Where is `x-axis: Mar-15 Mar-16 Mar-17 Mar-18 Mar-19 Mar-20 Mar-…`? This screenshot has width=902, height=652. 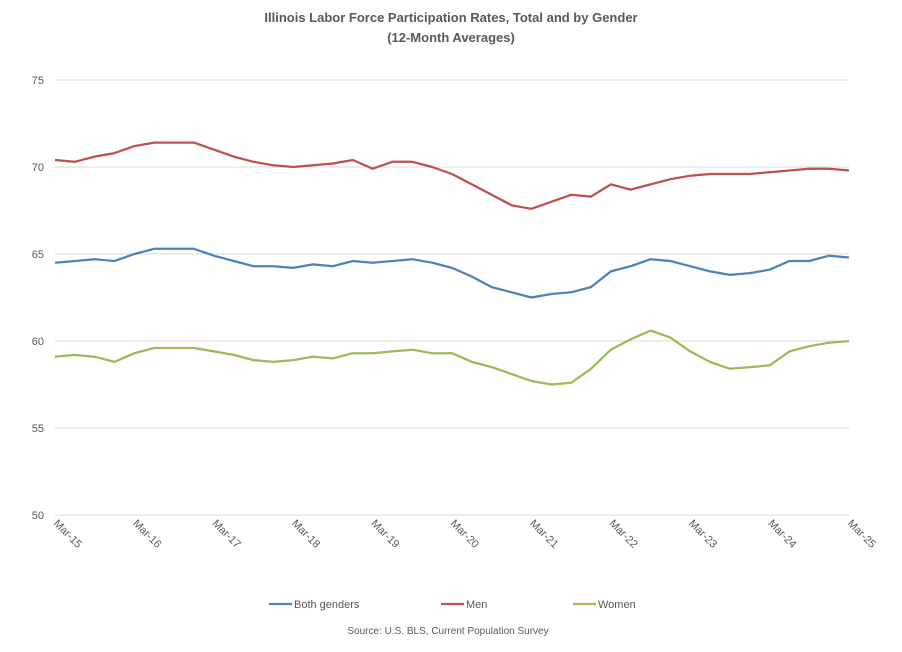
x-axis: Mar-15 Mar-16 Mar-17 Mar-18 Mar-19 Mar-20 Mar-… is located at coordinates (464, 534).